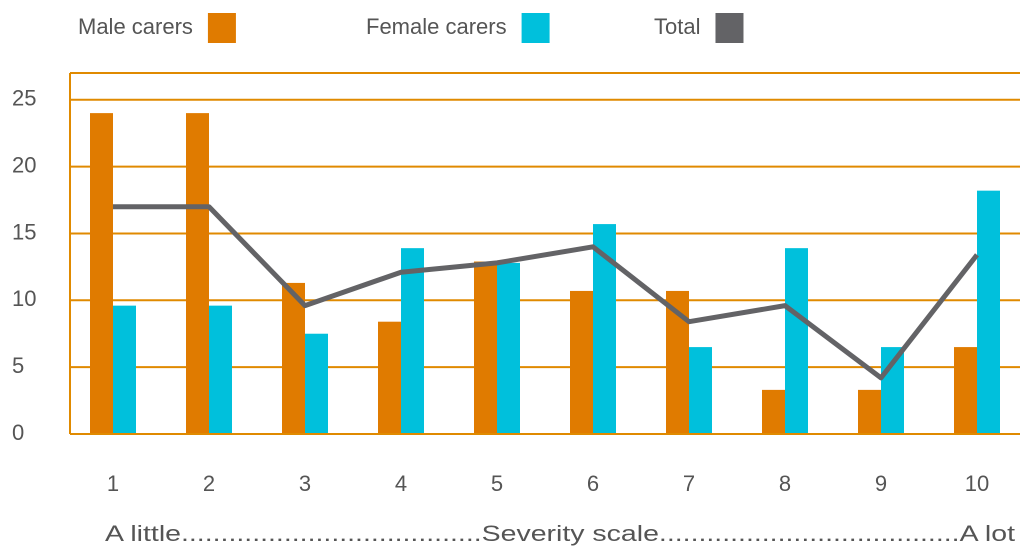 The height and width of the screenshot is (549, 1021). I want to click on legend-label: Female carers, so click(436, 26).